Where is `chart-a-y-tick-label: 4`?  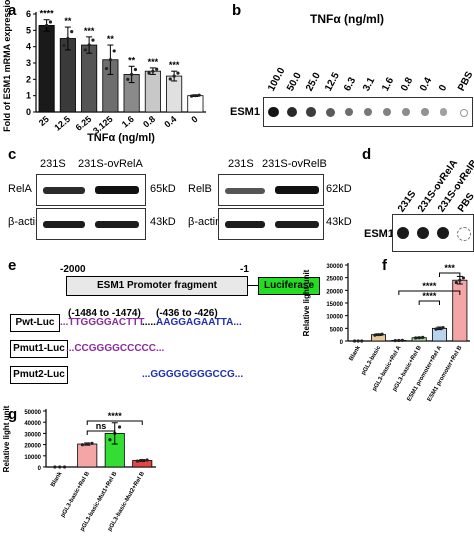
chart-a-y-tick-label: 4 is located at coordinates (28, 47).